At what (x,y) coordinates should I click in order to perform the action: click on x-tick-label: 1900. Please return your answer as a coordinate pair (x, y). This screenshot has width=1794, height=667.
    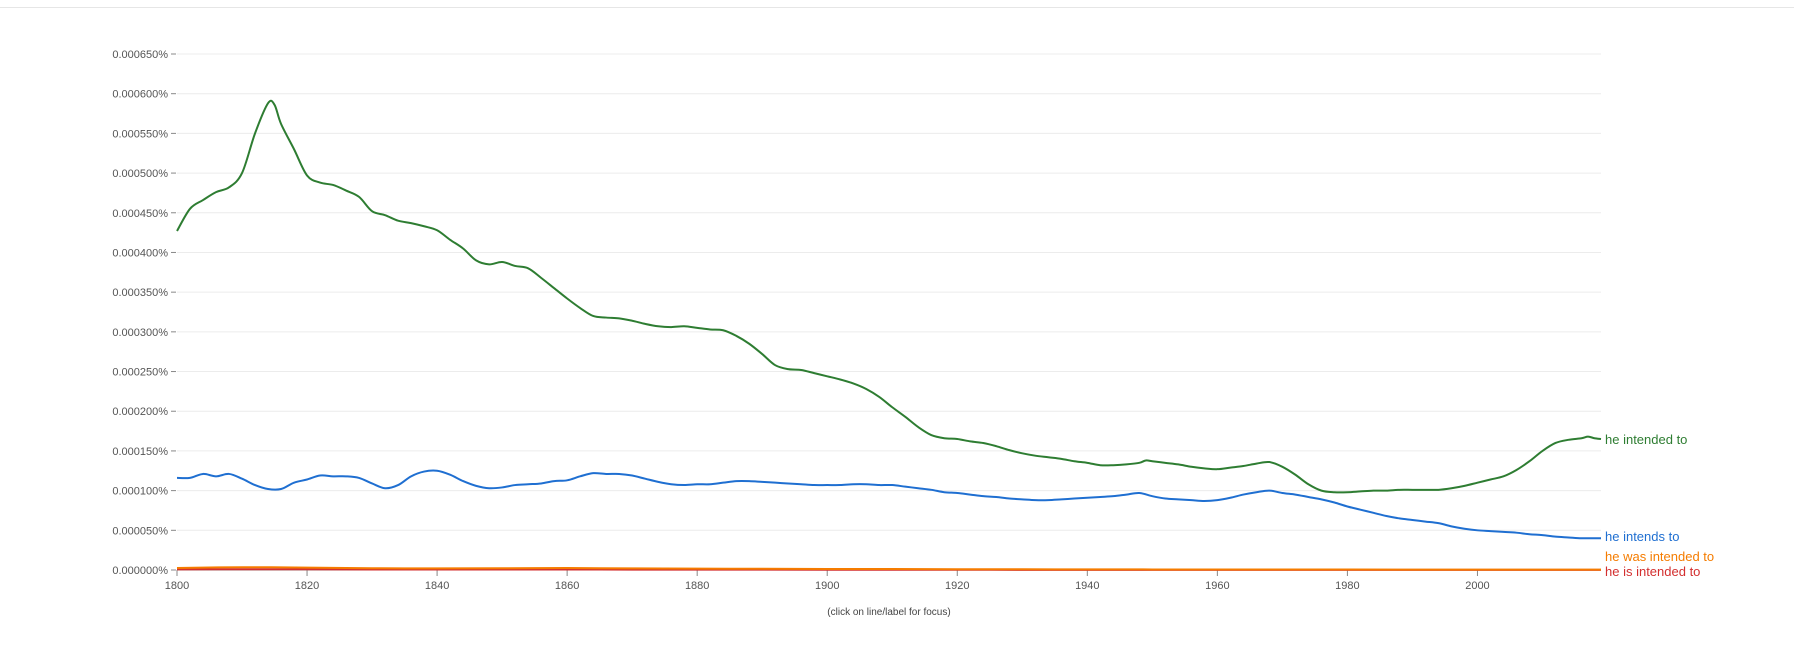
    Looking at the image, I should click on (827, 586).